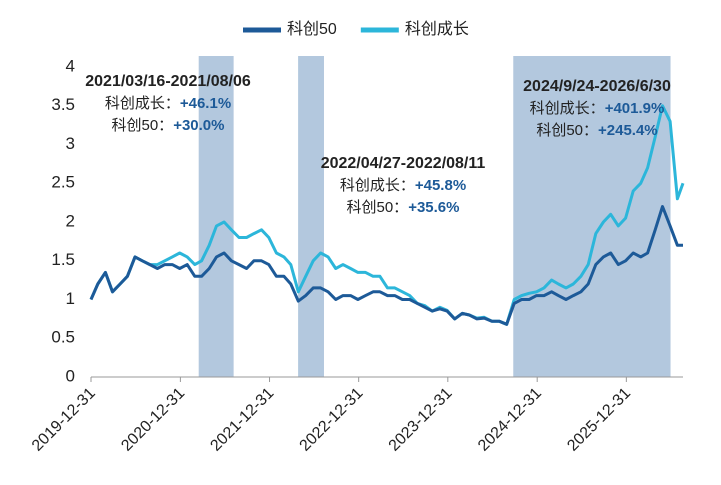  Describe the element at coordinates (205, 103) in the screenshot. I see `annotation-value: +46.1%` at that location.